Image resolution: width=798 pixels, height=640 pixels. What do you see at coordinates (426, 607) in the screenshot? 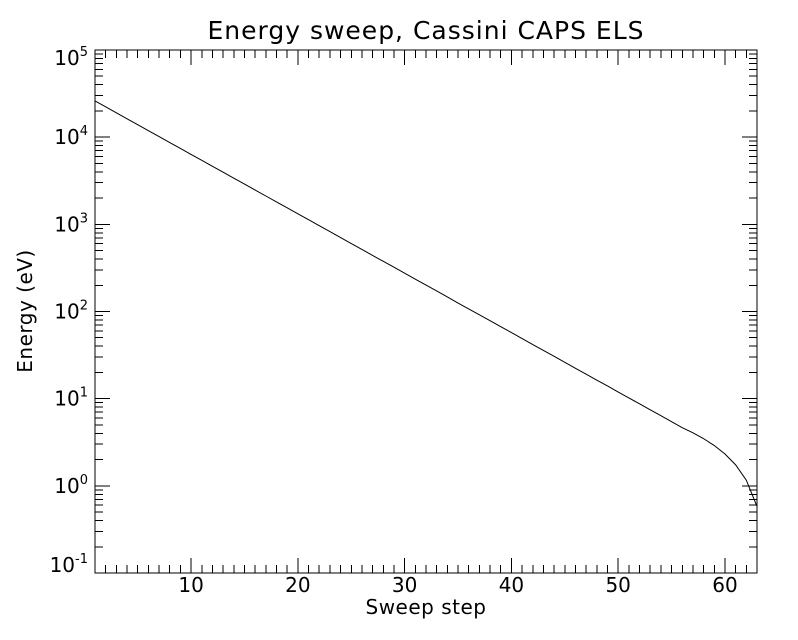
I see `x-axis-label: Sweep step` at bounding box center [426, 607].